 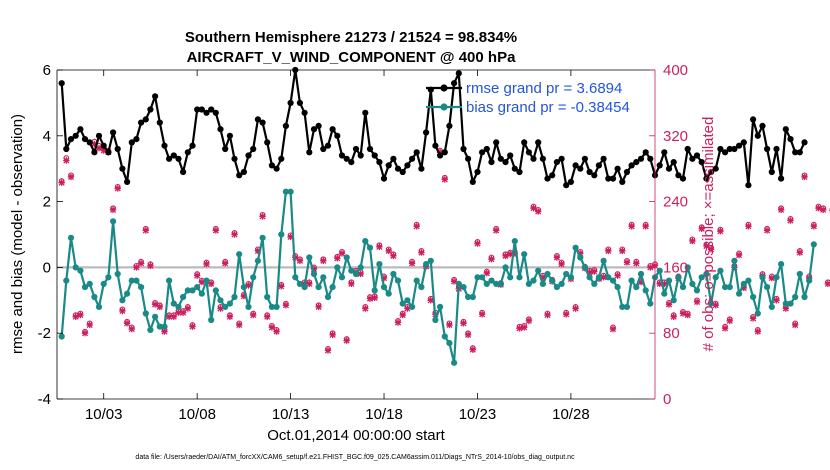 What do you see at coordinates (47, 202) in the screenshot?
I see `left-tick-label: 2` at bounding box center [47, 202].